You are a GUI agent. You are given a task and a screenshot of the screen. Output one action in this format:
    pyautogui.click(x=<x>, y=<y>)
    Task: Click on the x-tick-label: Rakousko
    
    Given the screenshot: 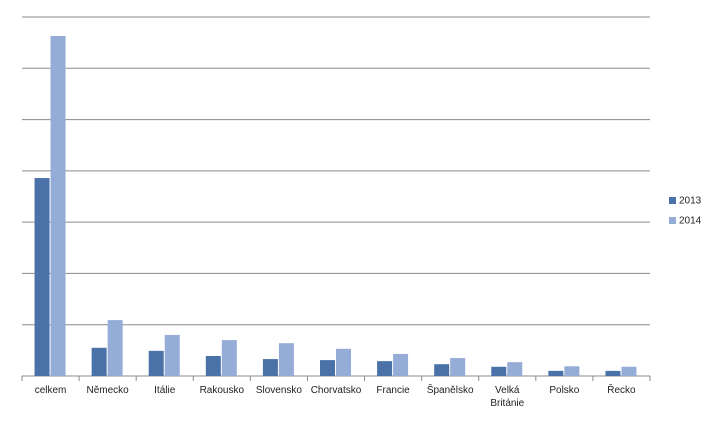 What is the action you would take?
    pyautogui.click(x=222, y=390)
    